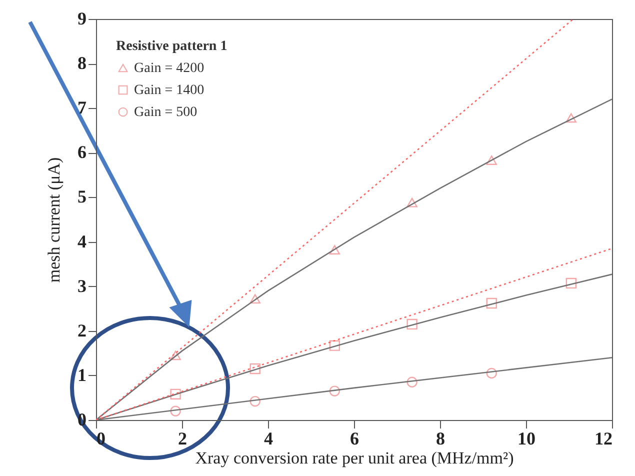  I want to click on y-tick-label: 2, so click(82, 330).